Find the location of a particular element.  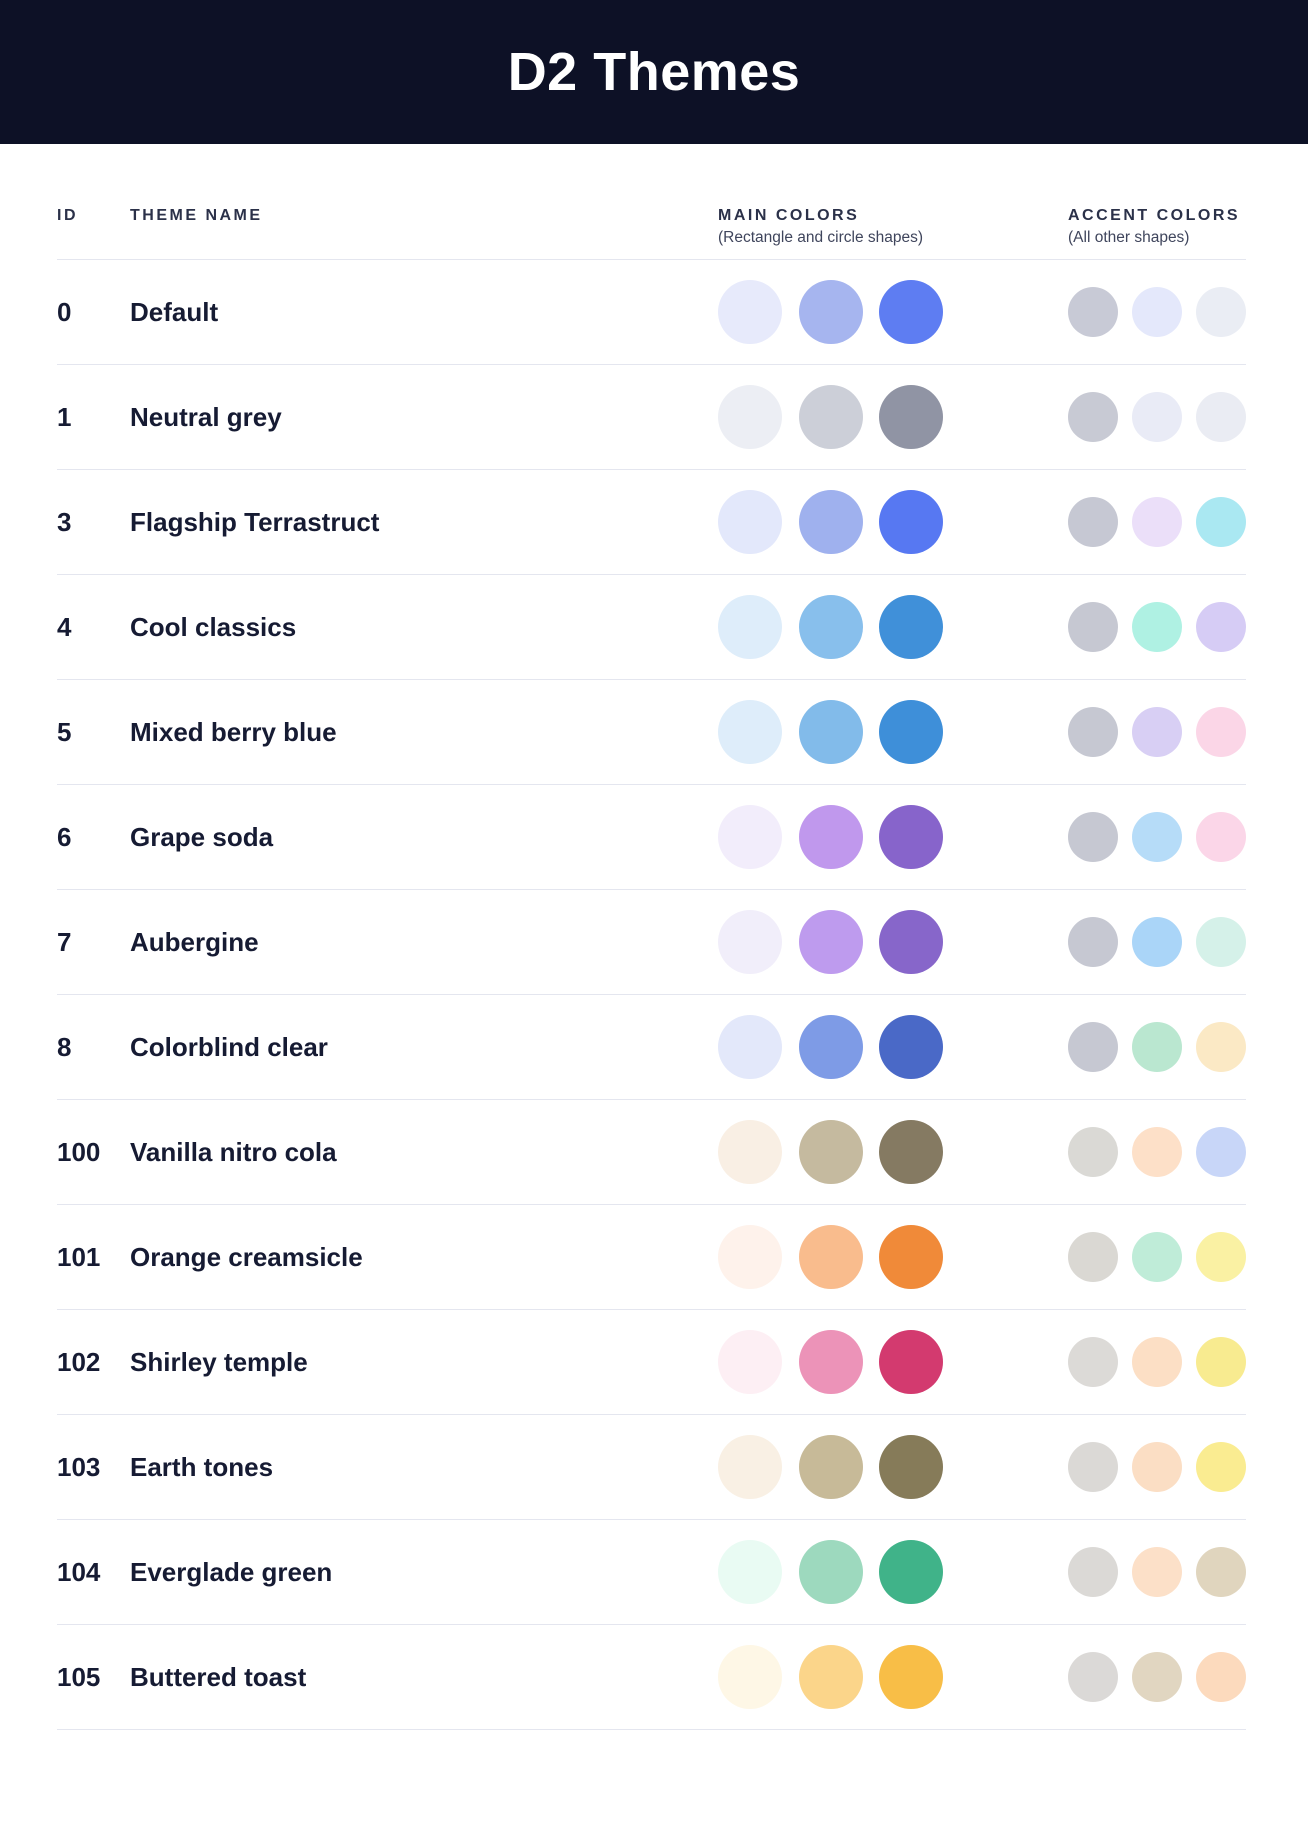

theme-id: 101 is located at coordinates (79, 1256).